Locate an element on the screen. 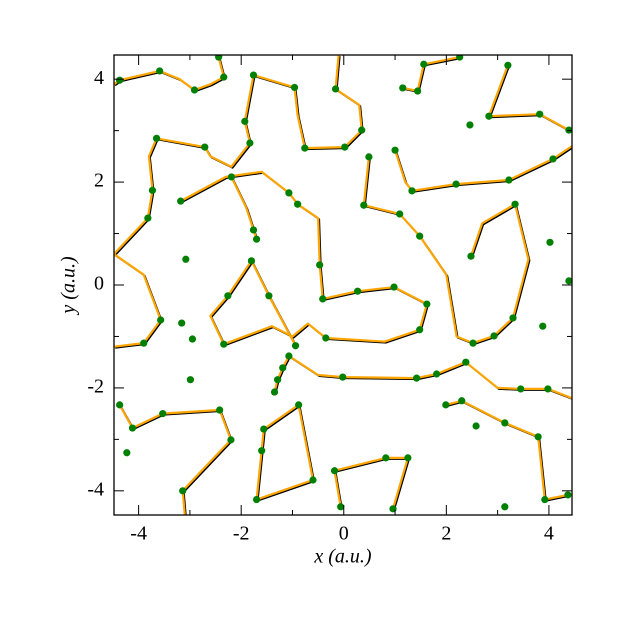  y-tick-label: 2 is located at coordinates (99, 181).